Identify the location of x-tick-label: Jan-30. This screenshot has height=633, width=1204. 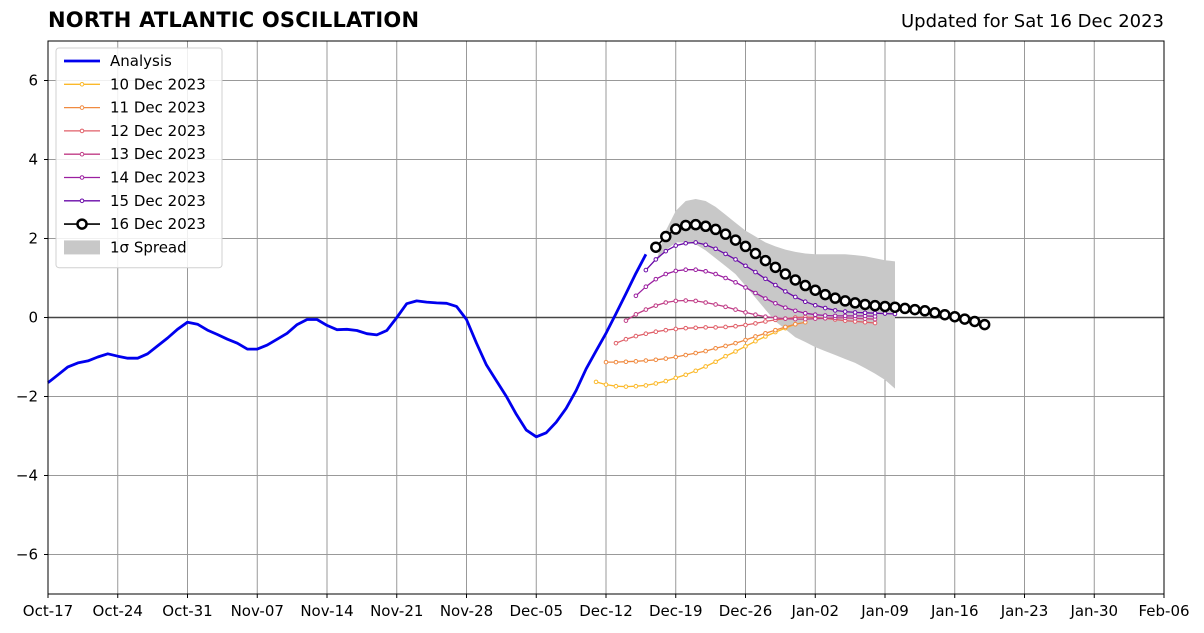
(1093, 611).